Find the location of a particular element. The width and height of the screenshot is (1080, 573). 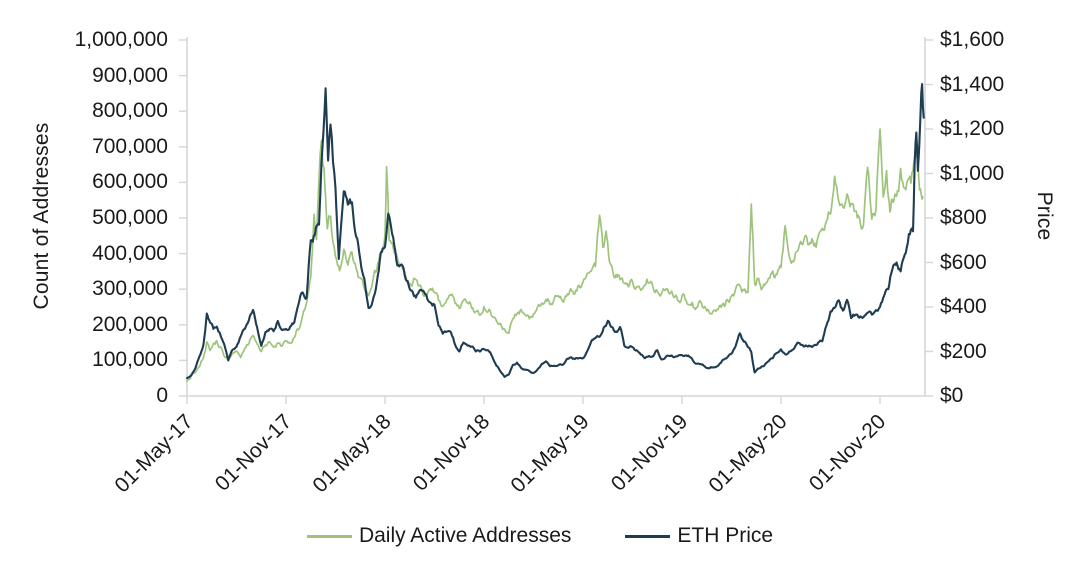

legend: Daily Active Addresses ETH Price is located at coordinates (540, 536).